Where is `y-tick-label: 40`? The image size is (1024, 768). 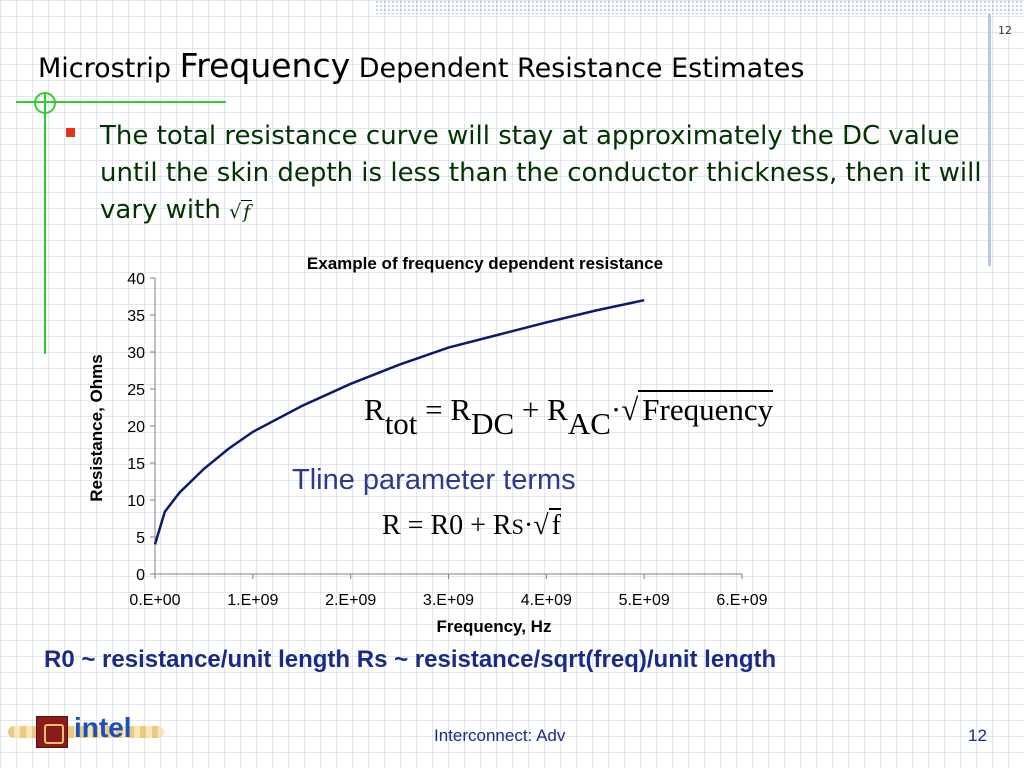
y-tick-label: 40 is located at coordinates (136, 279).